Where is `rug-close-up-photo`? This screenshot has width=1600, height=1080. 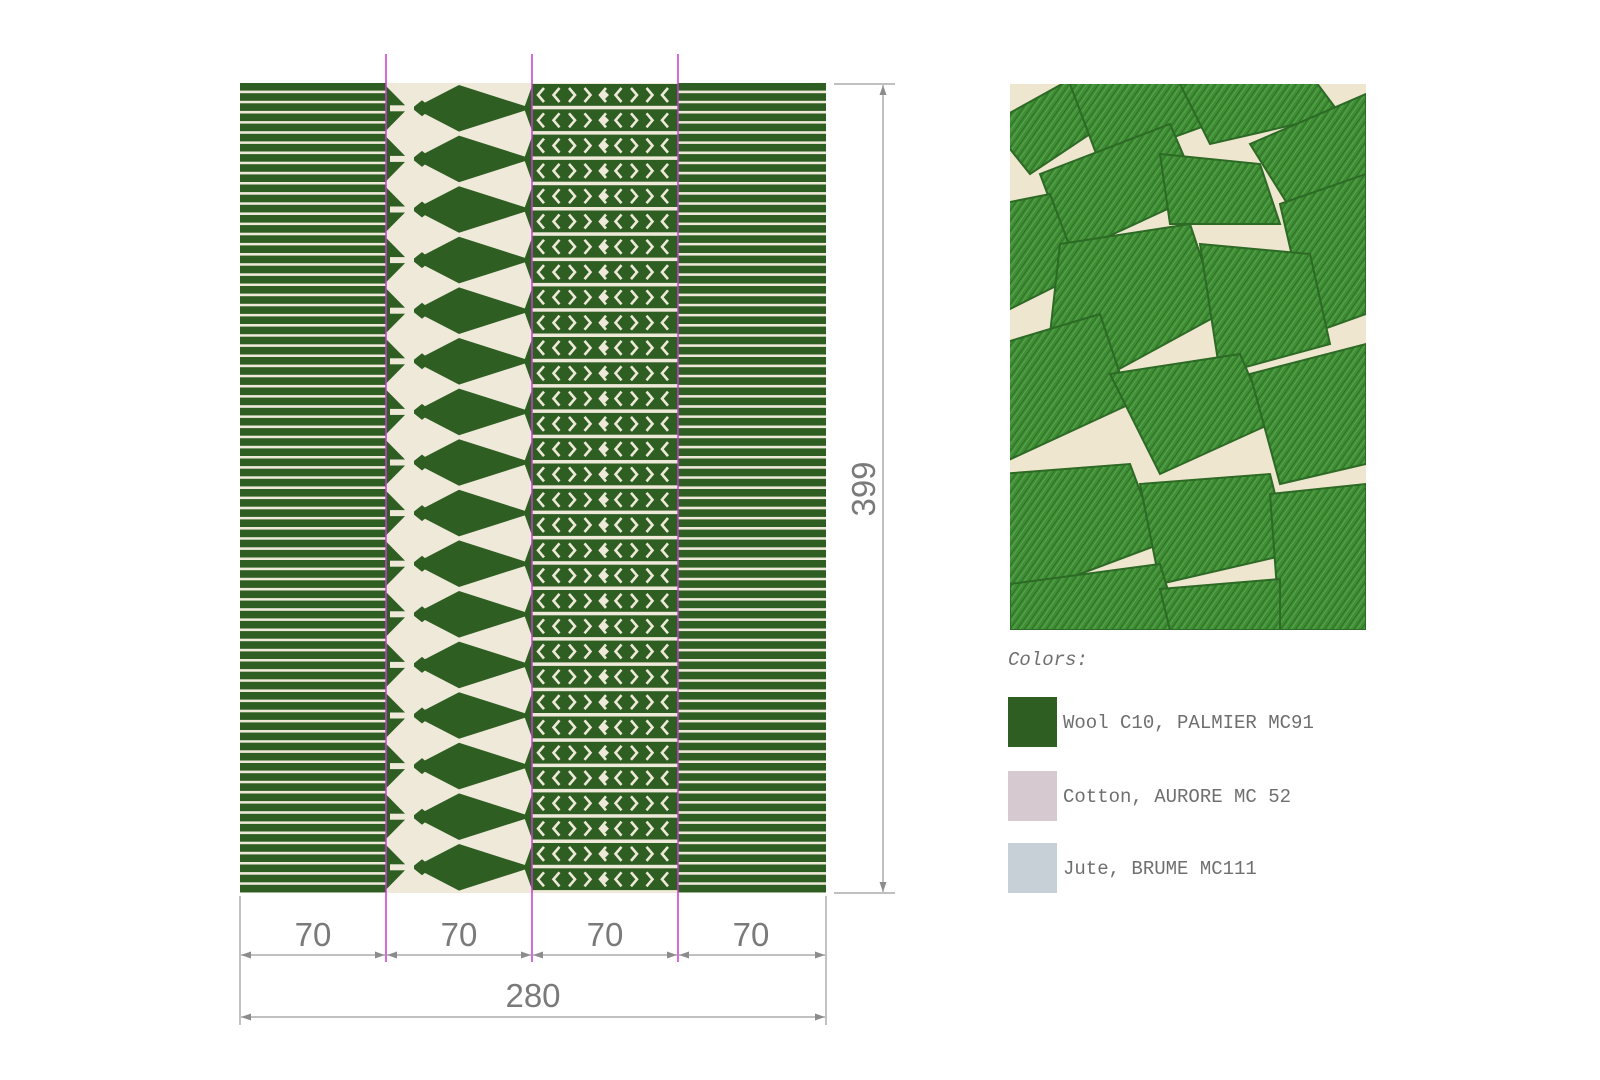
rug-close-up-photo is located at coordinates (1188, 357).